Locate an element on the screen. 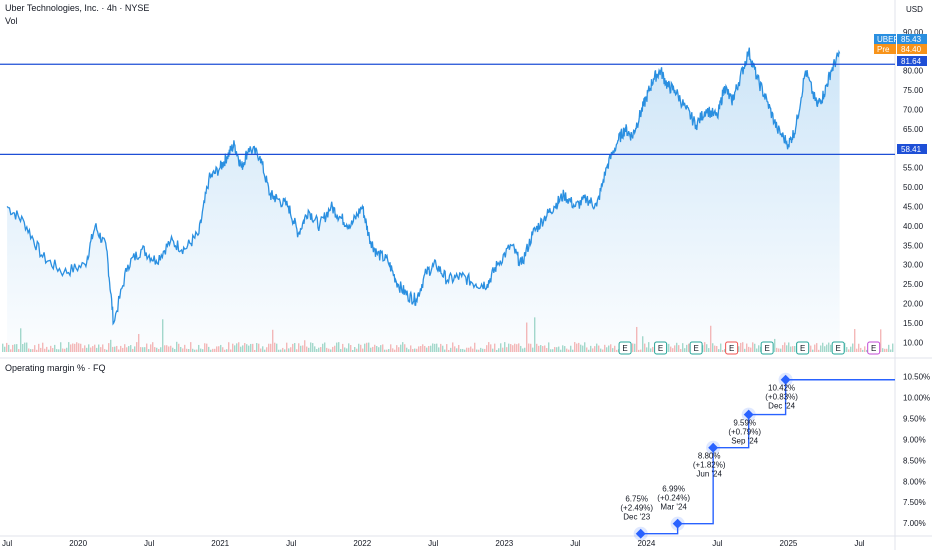  margin-step-line is located at coordinates (767, 457).